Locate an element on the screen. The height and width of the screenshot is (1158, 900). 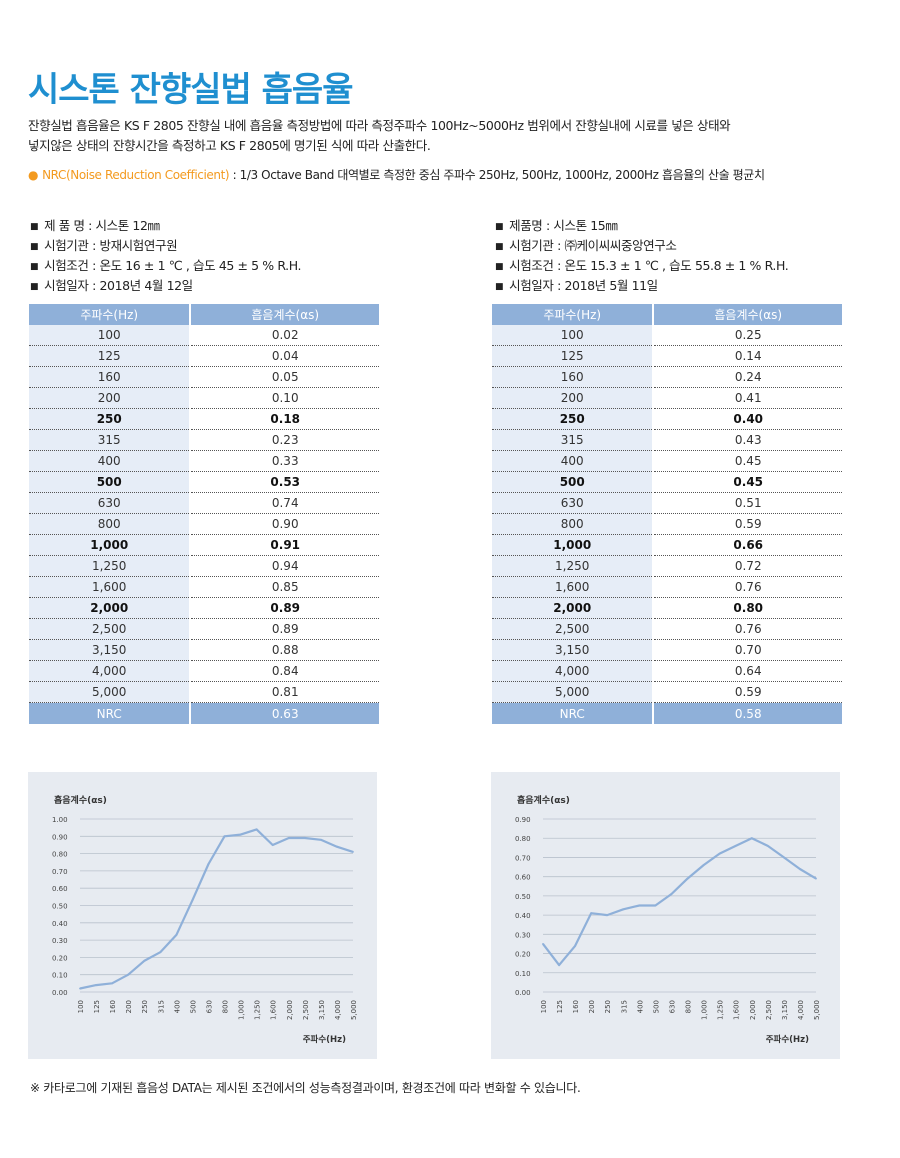
table-row: 125 0.14 is located at coordinates (667, 356).